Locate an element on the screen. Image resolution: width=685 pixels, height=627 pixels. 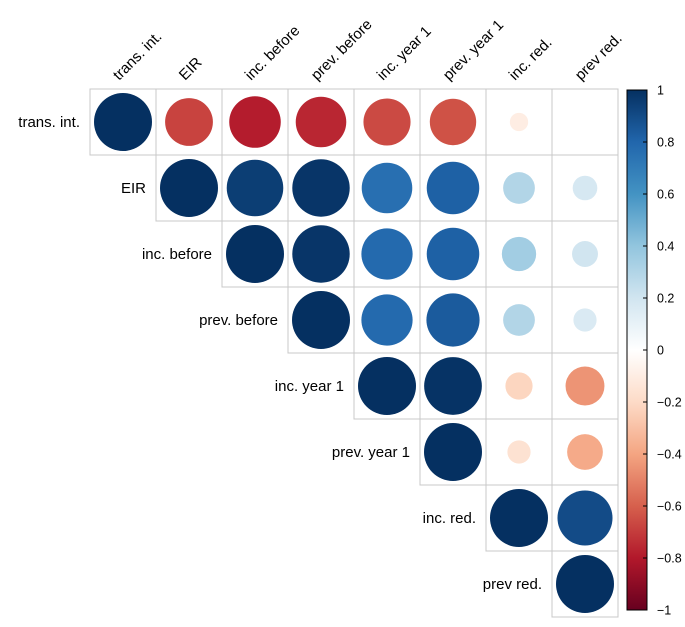
colorbar-tick-label: 0.6 is located at coordinates (665, 195).